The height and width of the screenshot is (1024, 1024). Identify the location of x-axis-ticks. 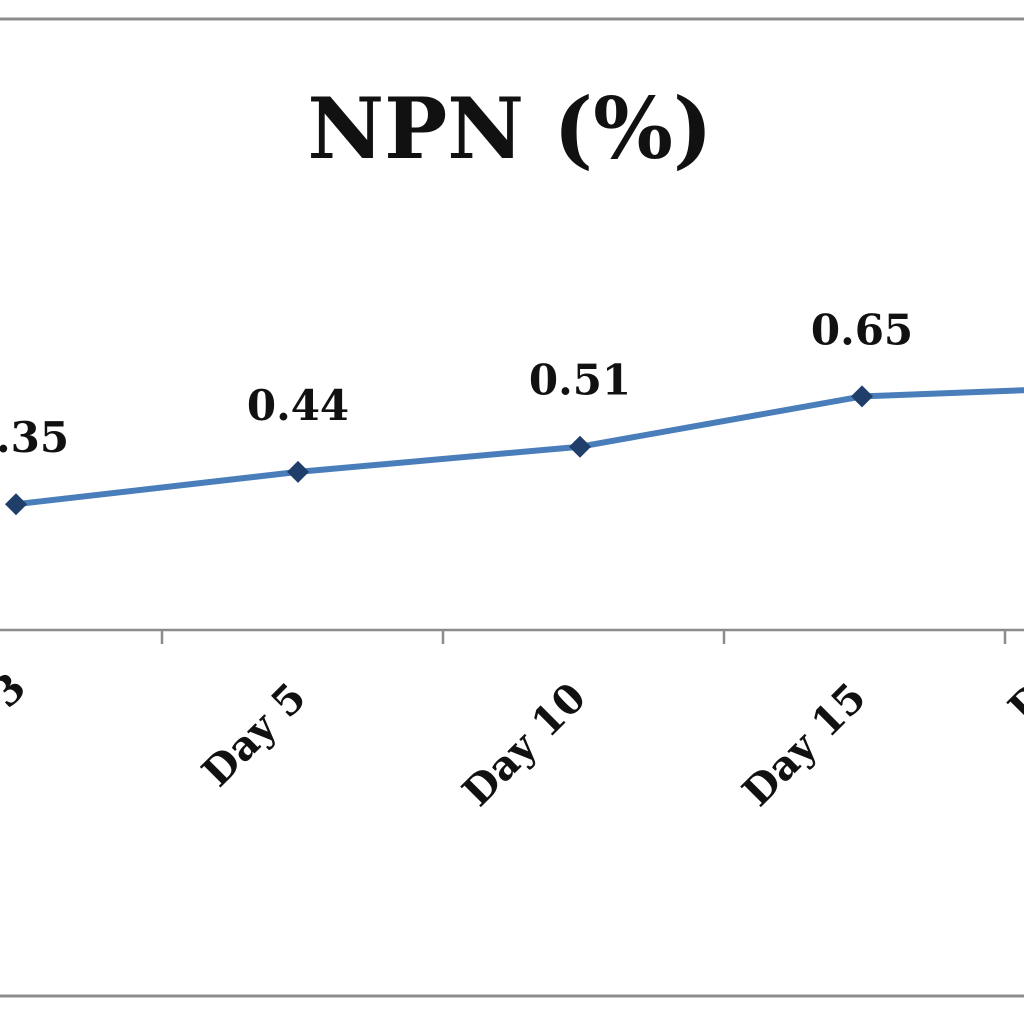
(583, 637).